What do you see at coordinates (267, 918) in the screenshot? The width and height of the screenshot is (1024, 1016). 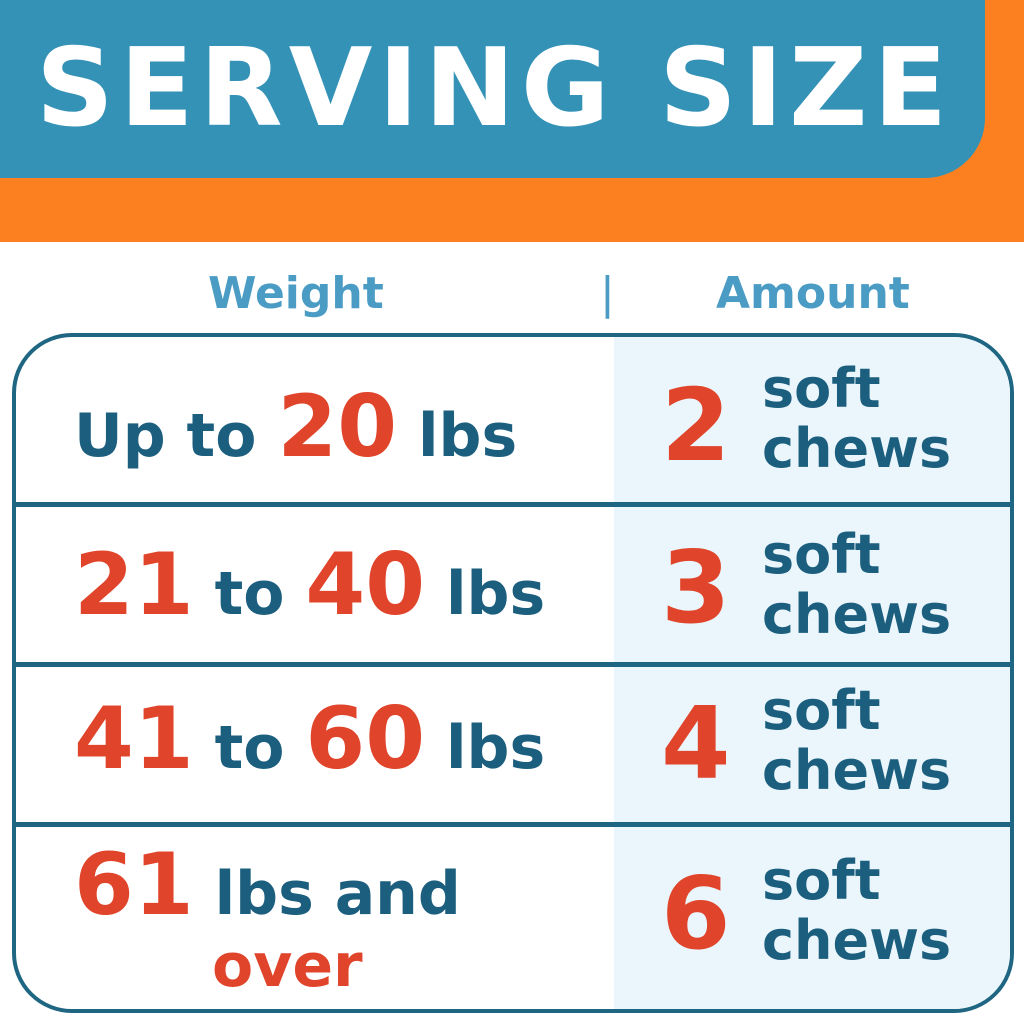 I see `weight-range: 61 lbs and over` at bounding box center [267, 918].